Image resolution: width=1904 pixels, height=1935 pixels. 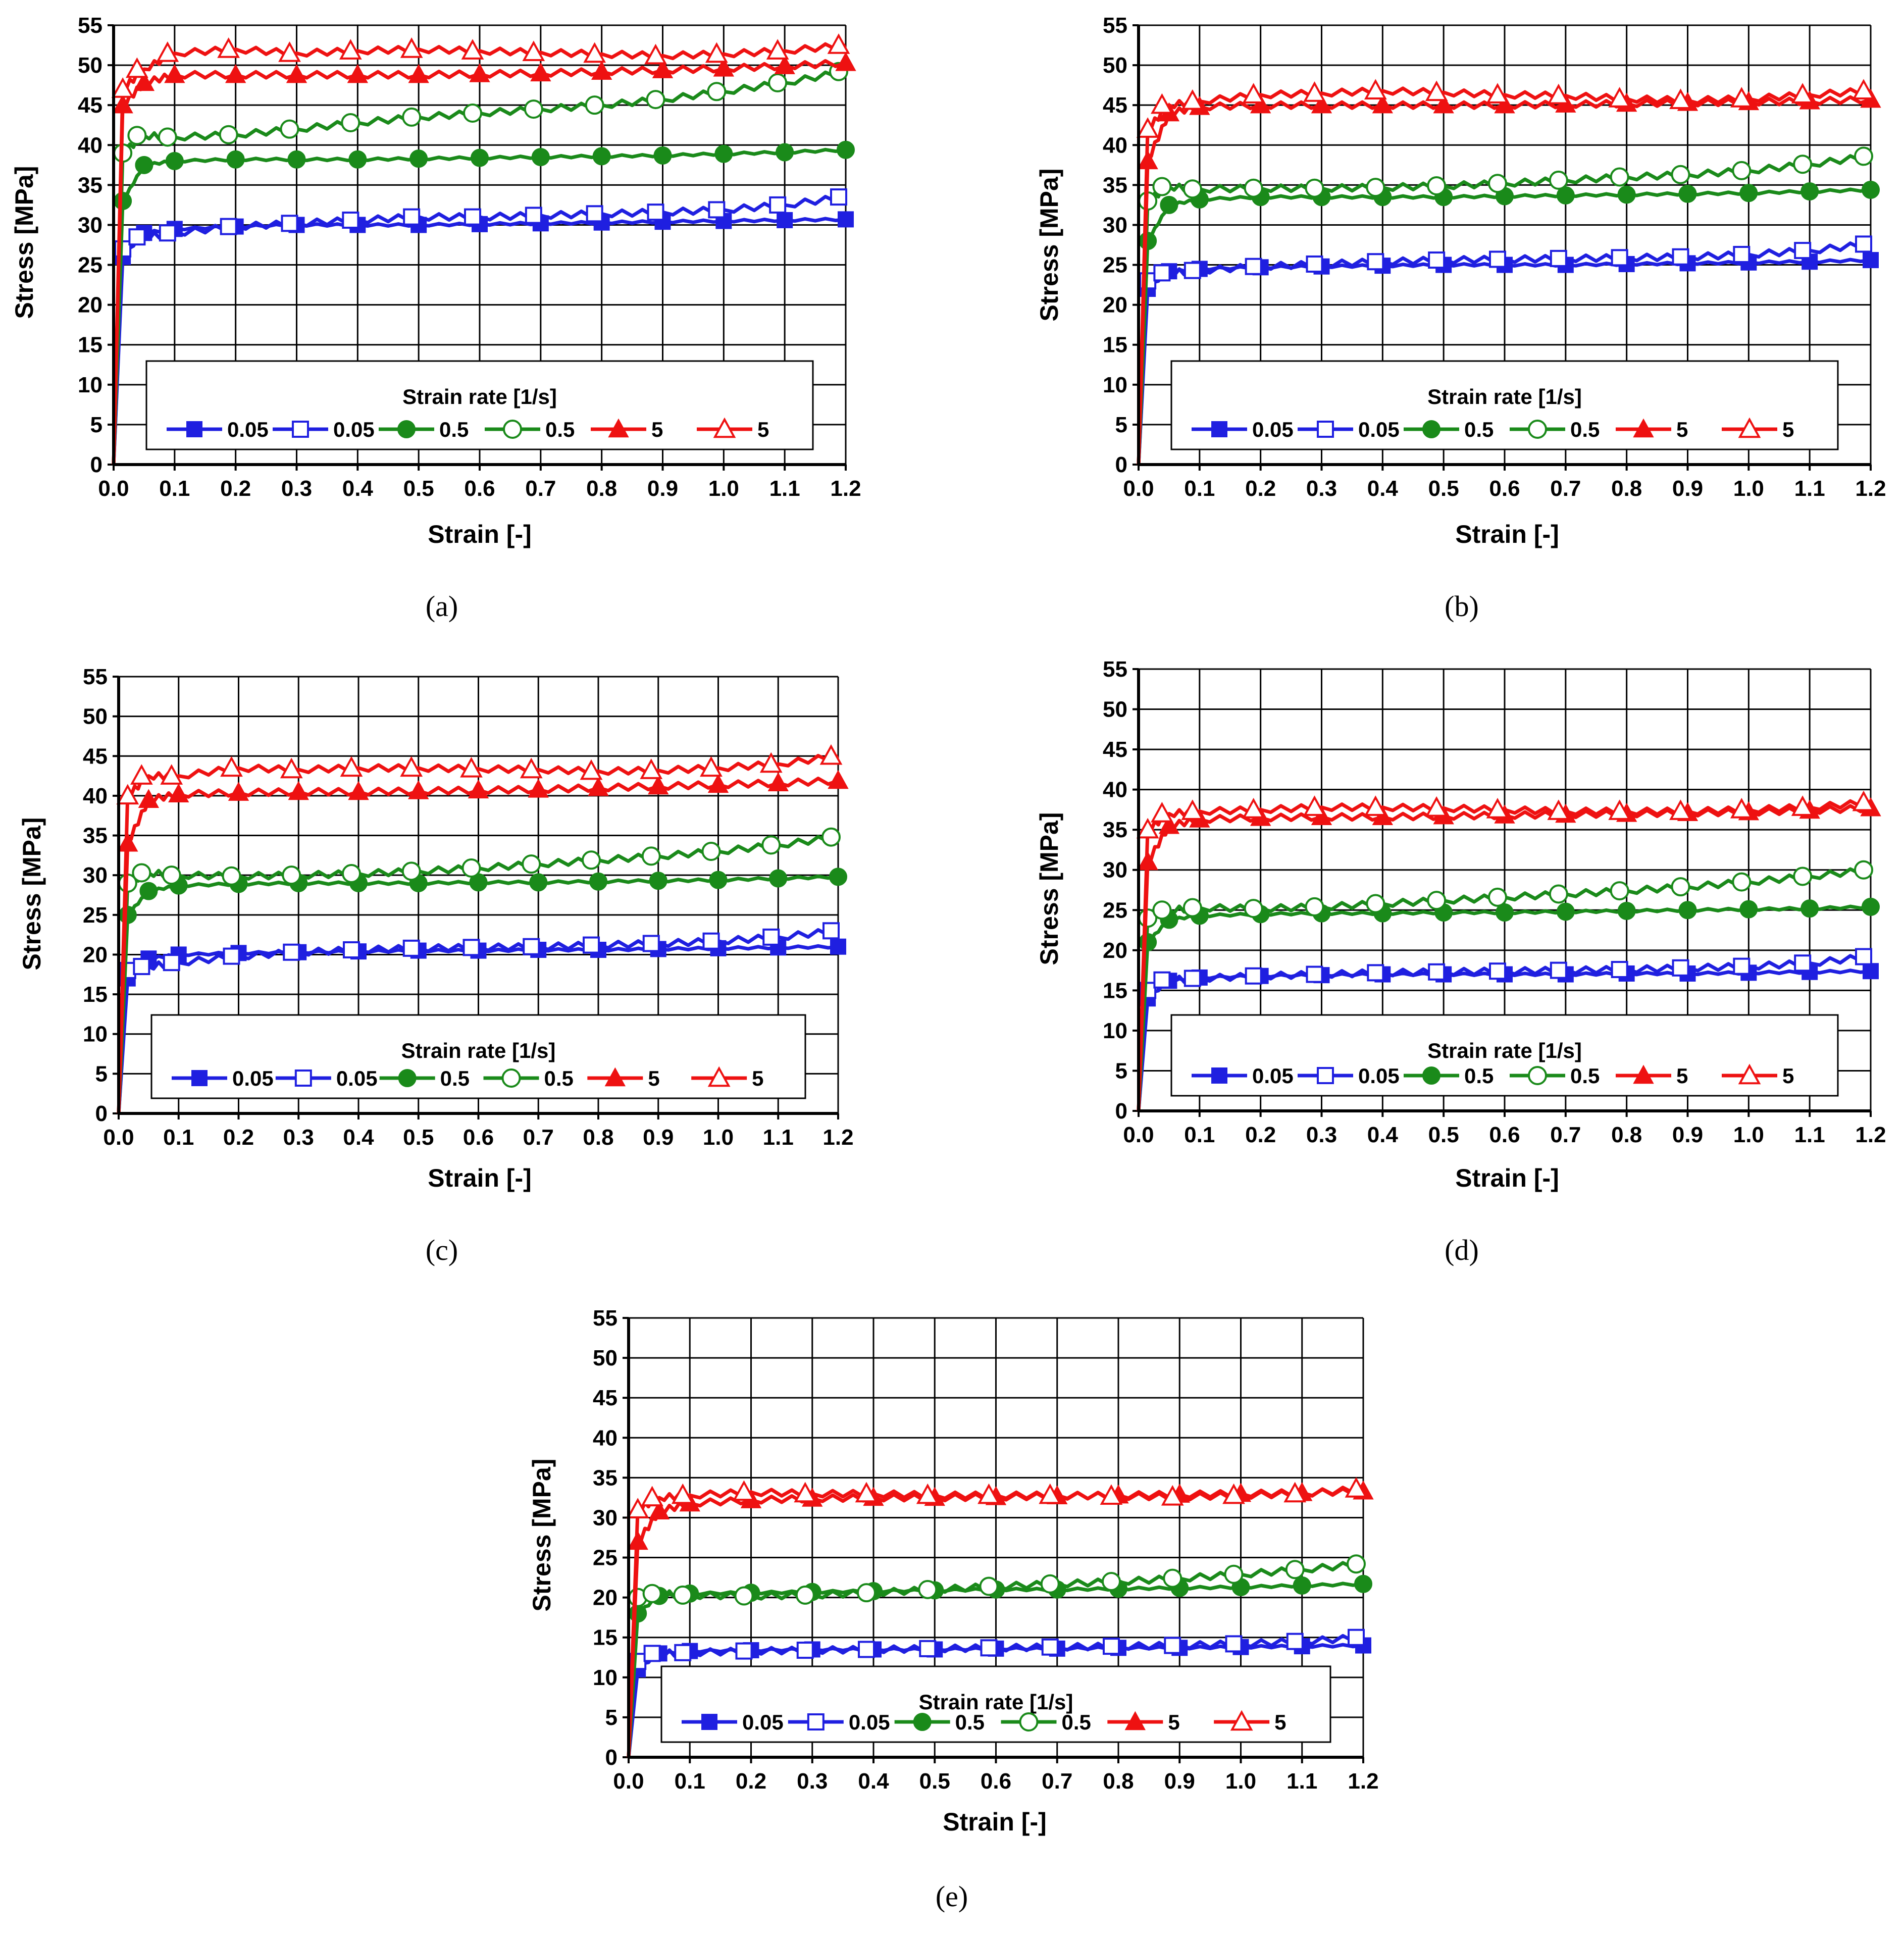 I want to click on y-tick-label: 25, so click(x=1115, y=910).